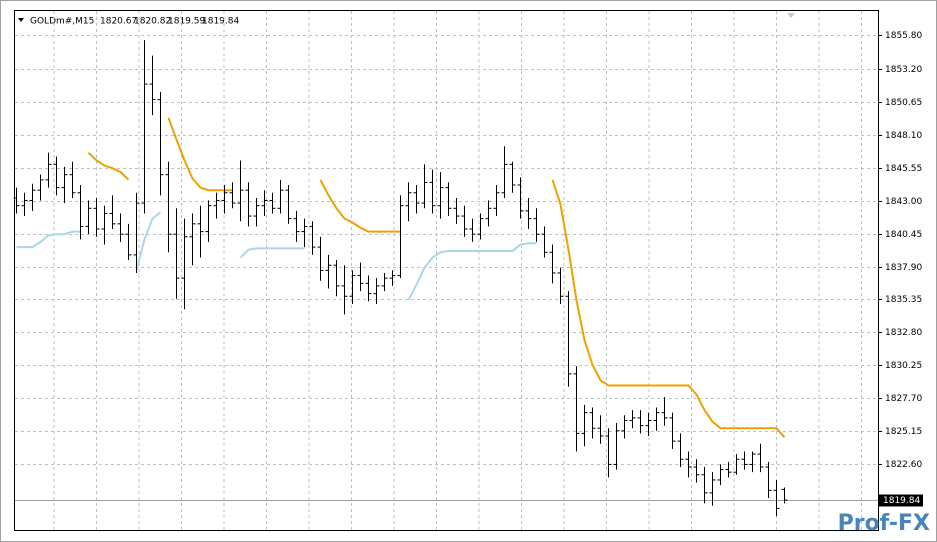 The width and height of the screenshot is (937, 542). What do you see at coordinates (276, 256) in the screenshot?
I see `indicator-line` at bounding box center [276, 256].